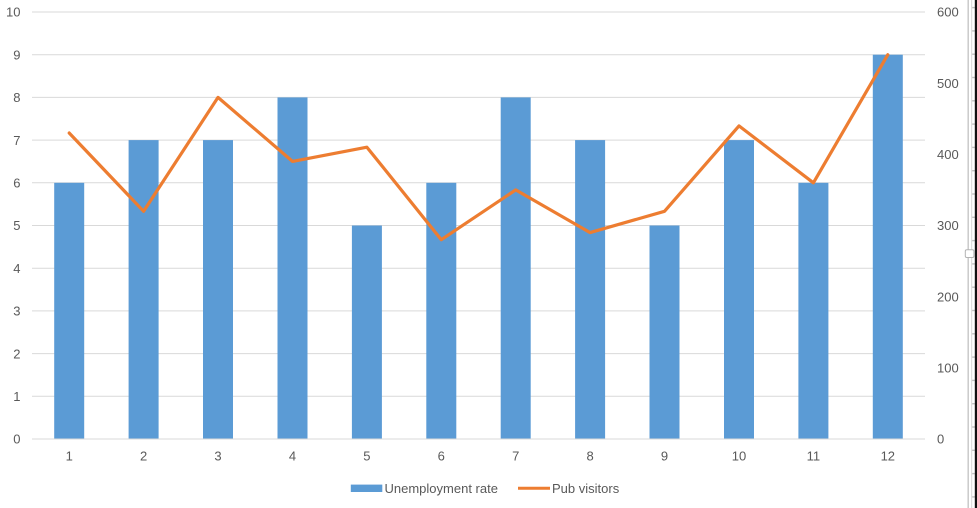 The width and height of the screenshot is (977, 508). Describe the element at coordinates (948, 154) in the screenshot. I see `svg-text: 400` at that location.